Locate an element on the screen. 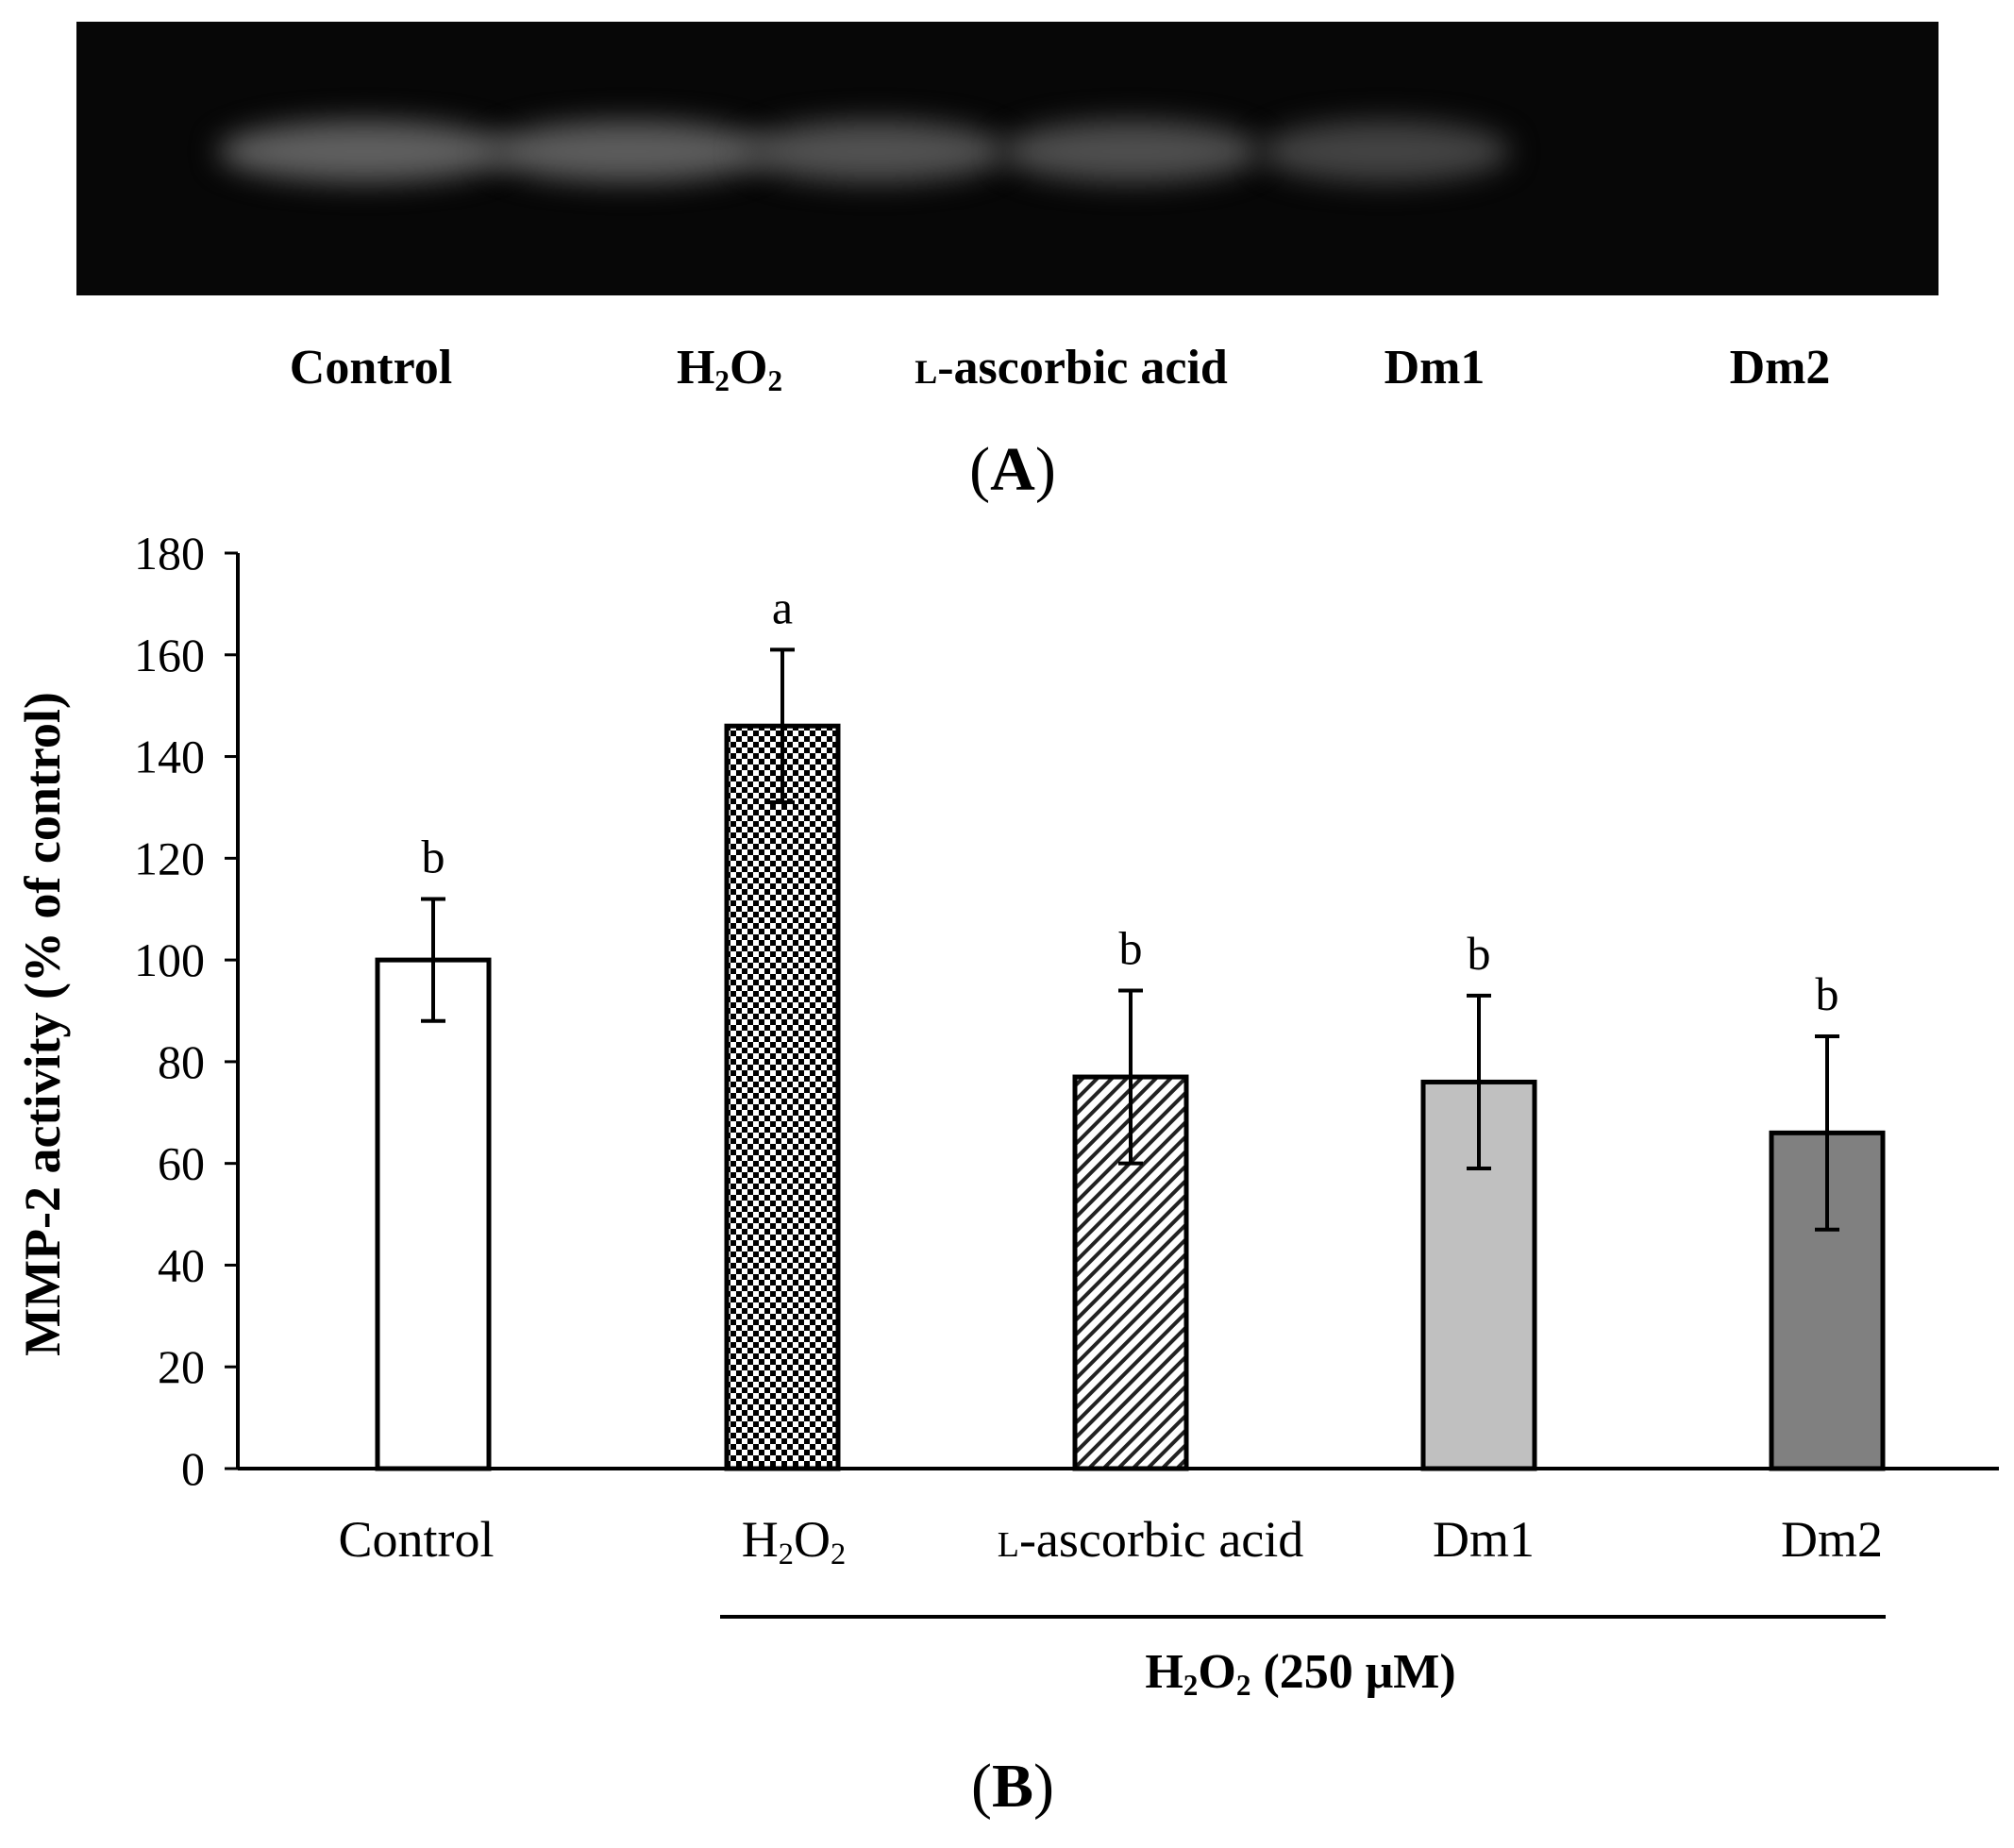 This screenshot has width=2014, height=1848. y-axis-label-group: MMP-2 activity (% of control) is located at coordinates (42, 1024).